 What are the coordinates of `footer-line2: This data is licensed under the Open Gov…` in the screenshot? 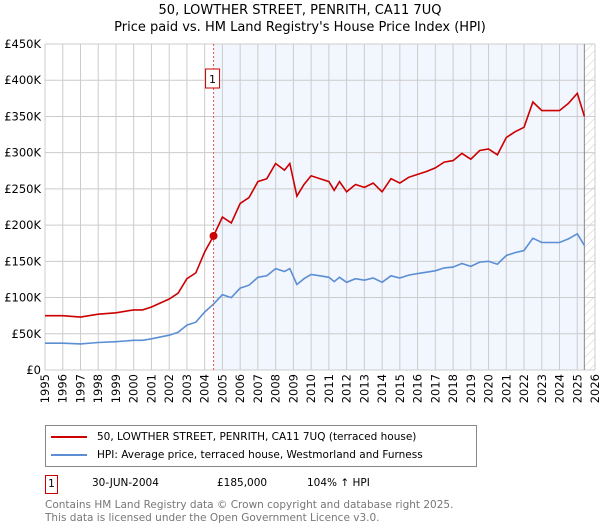 It's located at (212, 518).